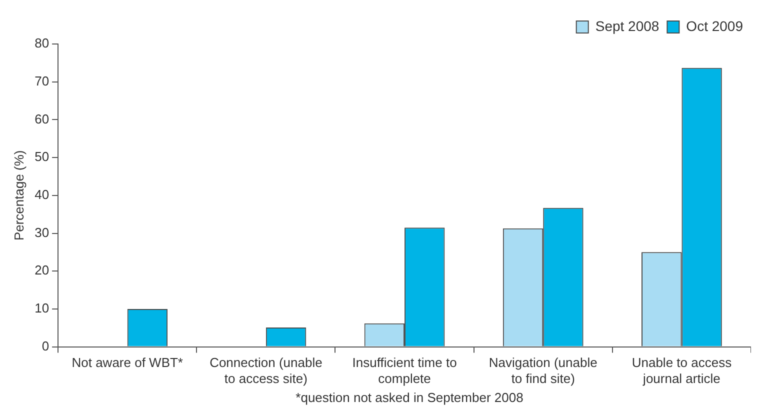 The height and width of the screenshot is (420, 759). Describe the element at coordinates (42, 80) in the screenshot. I see `y-tick-label: 70` at that location.